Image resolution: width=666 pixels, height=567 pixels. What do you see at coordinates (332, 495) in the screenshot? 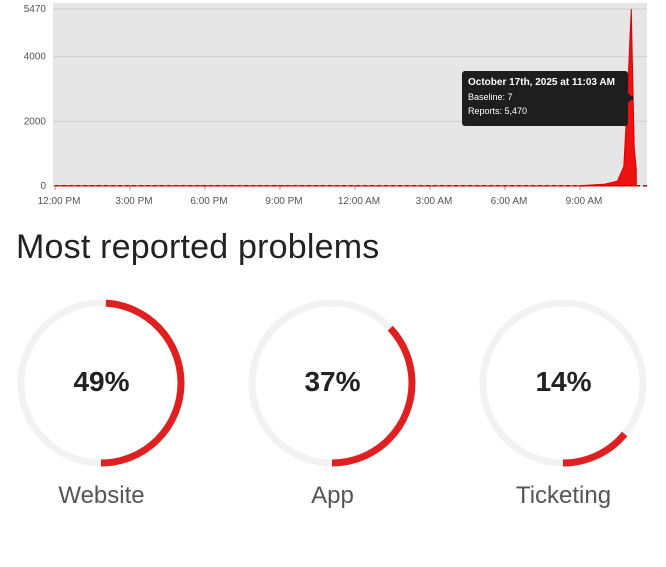
I see `label-app: App` at bounding box center [332, 495].